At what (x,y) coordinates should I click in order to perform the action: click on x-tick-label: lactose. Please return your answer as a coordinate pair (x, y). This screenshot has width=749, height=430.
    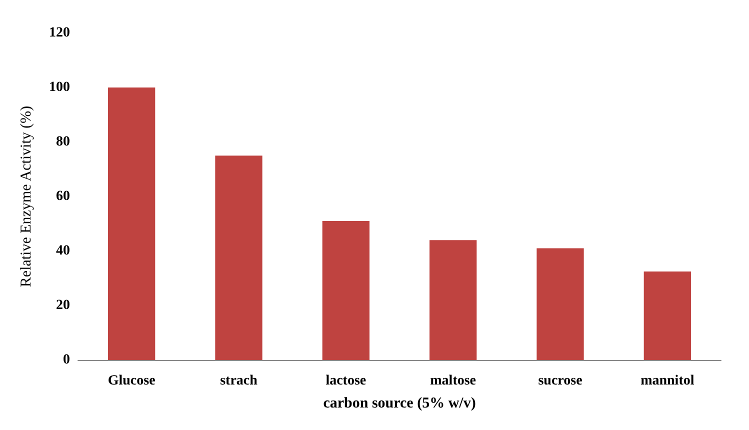
    Looking at the image, I should click on (346, 381).